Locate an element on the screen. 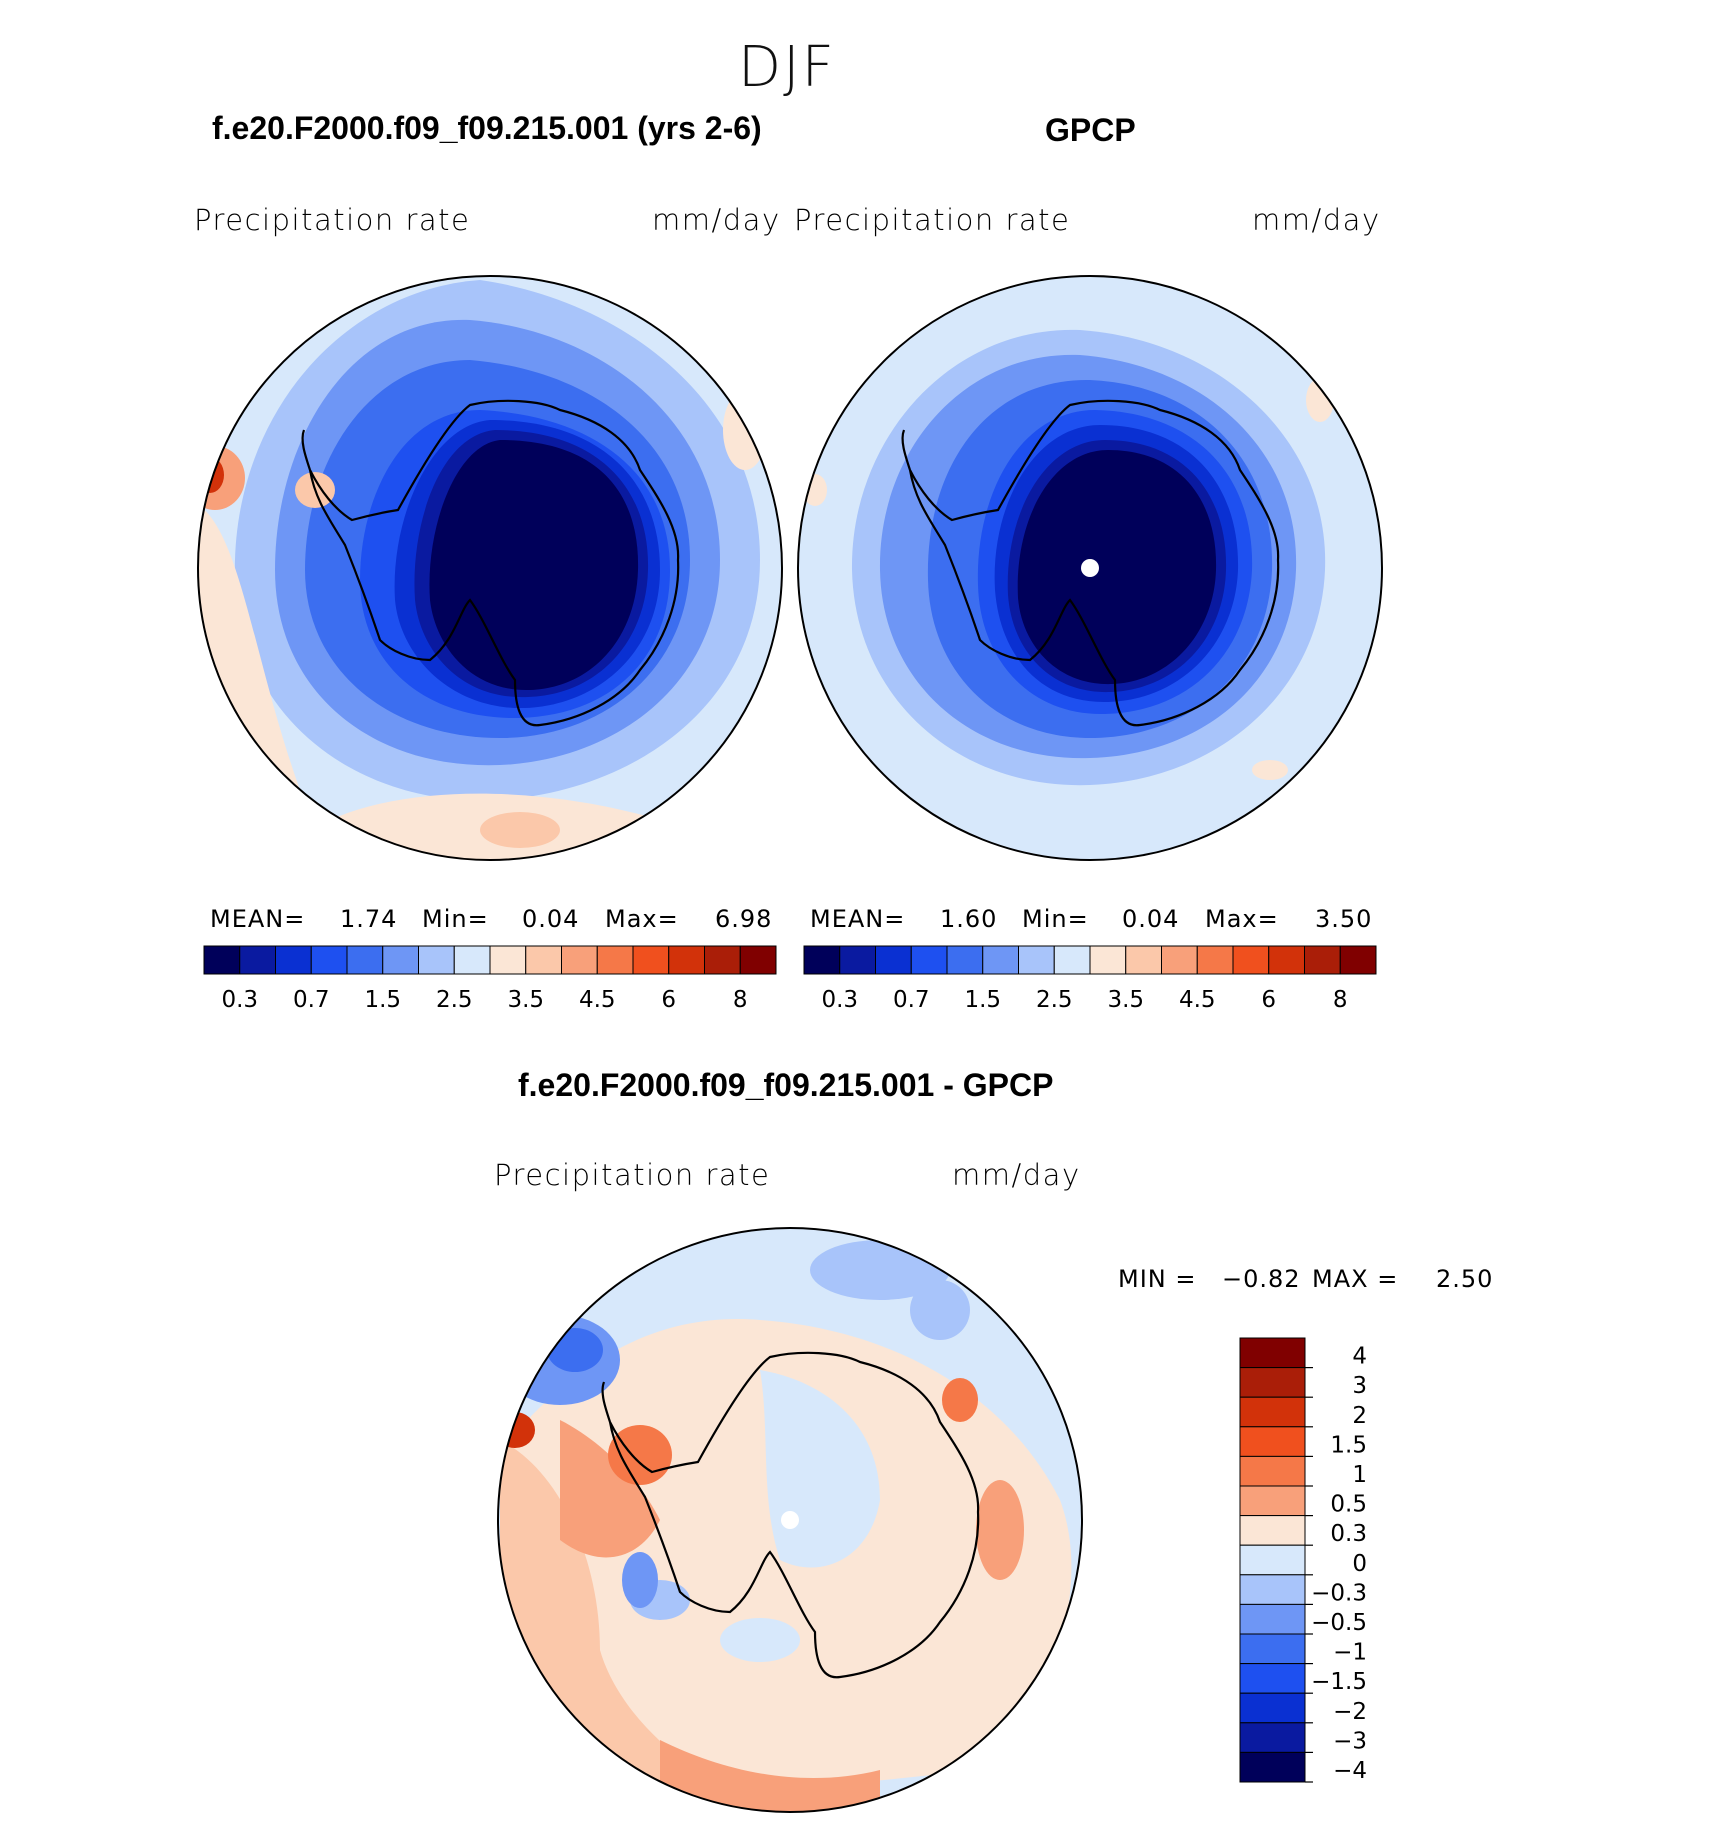  obs-panel-title: GPCP is located at coordinates (1090, 130).